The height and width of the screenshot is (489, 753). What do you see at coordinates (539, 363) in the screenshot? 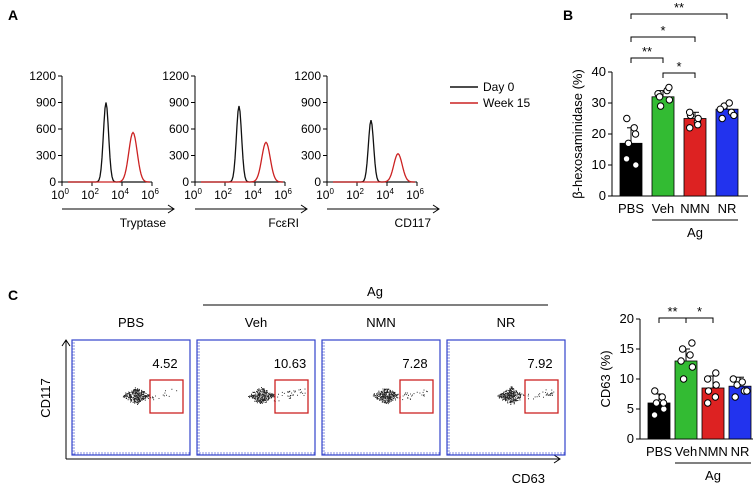
I see `gate-percentage: 7.92` at bounding box center [539, 363].